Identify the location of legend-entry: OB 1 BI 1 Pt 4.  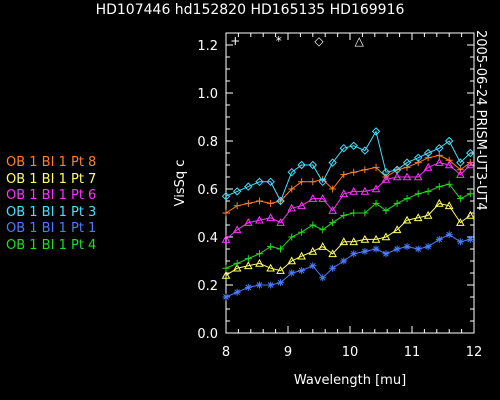
(51, 245).